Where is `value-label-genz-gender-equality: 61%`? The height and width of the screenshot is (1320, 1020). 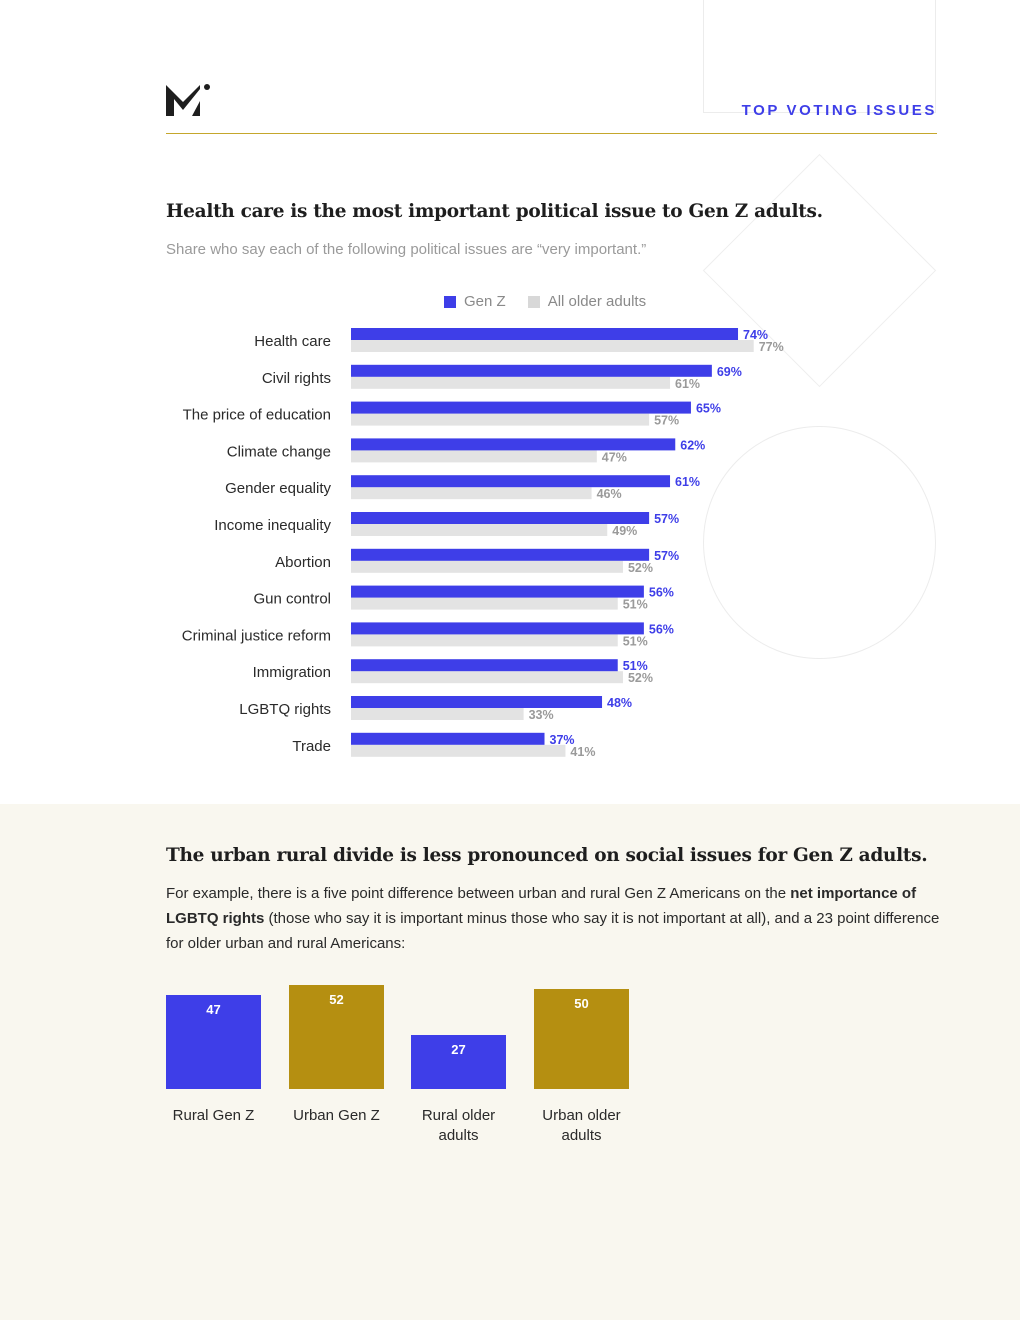 value-label-genz-gender-equality: 61% is located at coordinates (687, 482).